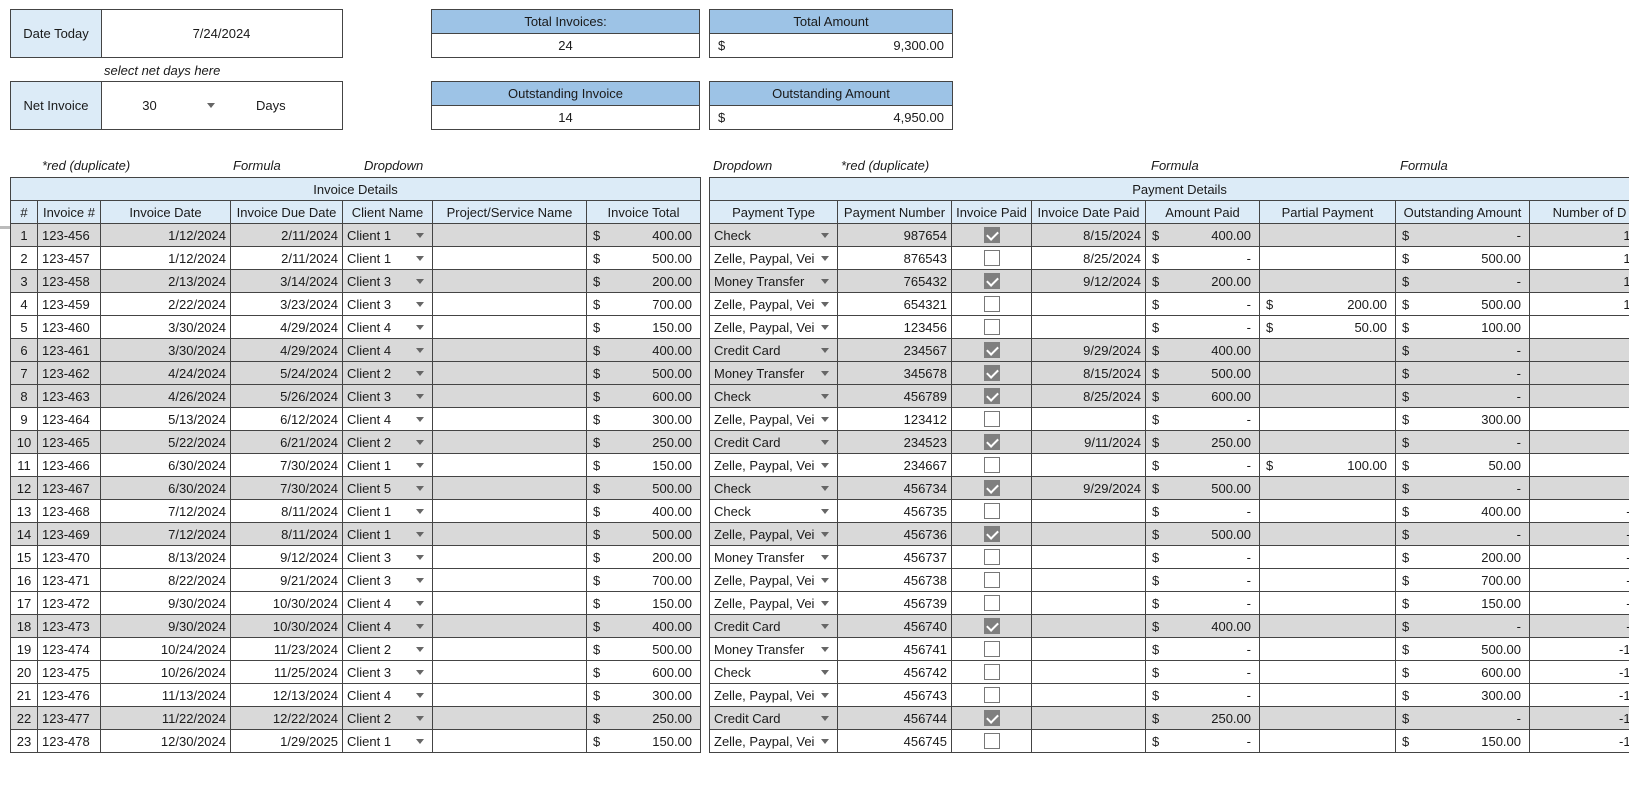 This screenshot has width=1629, height=787. I want to click on invoice-number-cell: 123-456, so click(69, 235).